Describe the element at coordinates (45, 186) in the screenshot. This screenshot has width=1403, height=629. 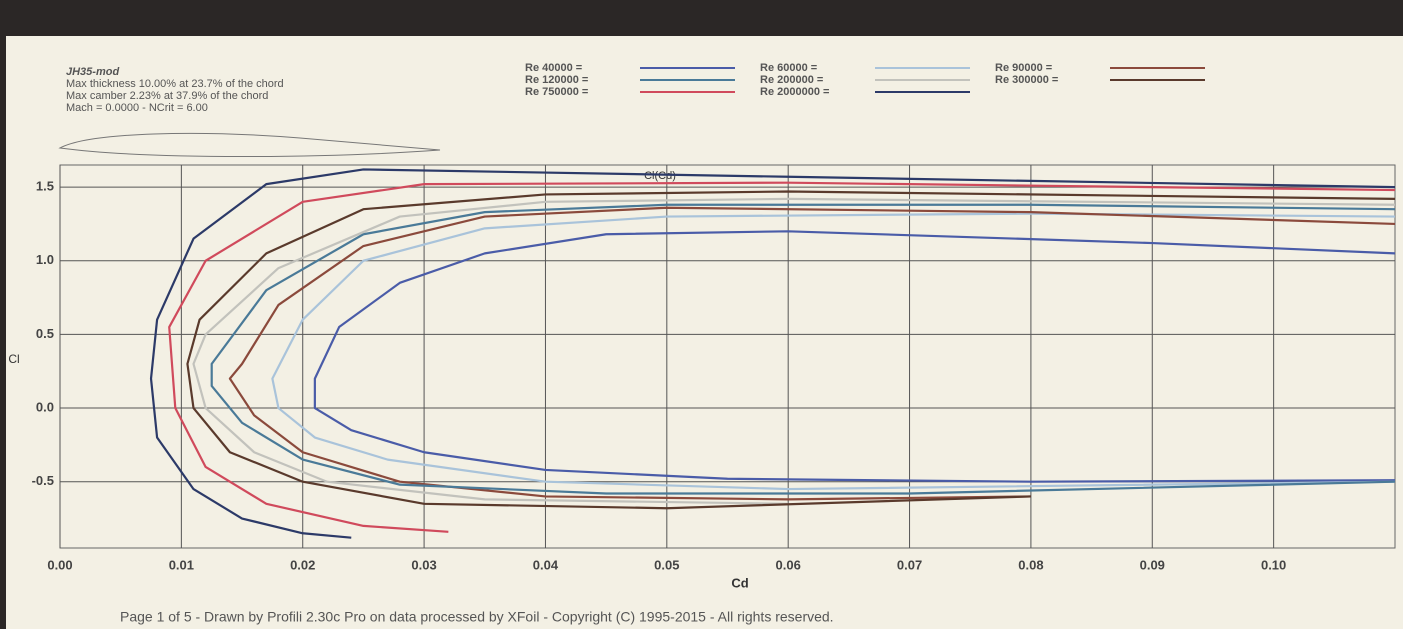
I see `y-tick-label: 1.5` at that location.